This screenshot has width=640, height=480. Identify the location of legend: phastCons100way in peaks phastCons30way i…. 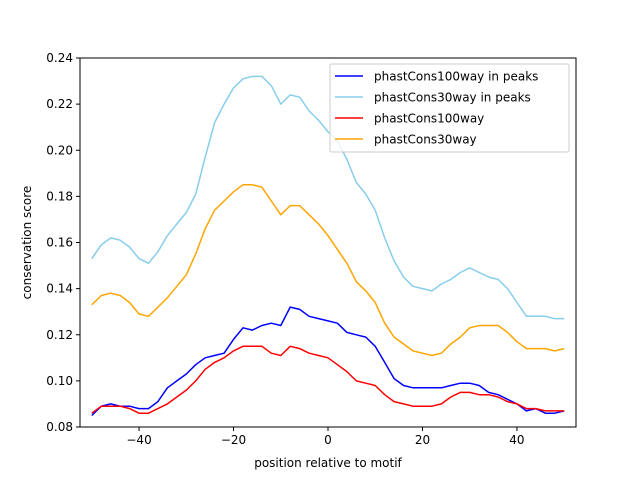
(449, 108).